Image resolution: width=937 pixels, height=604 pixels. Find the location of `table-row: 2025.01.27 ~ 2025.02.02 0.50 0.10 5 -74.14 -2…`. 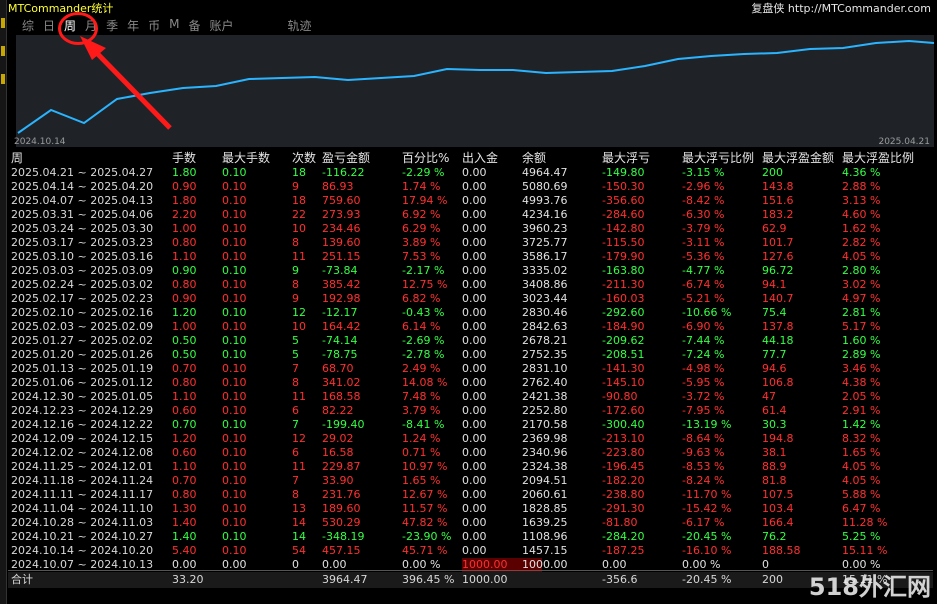

table-row: 2025.01.27 ~ 2025.02.02 0.50 0.10 5 -74.14 -2… is located at coordinates (470, 341).